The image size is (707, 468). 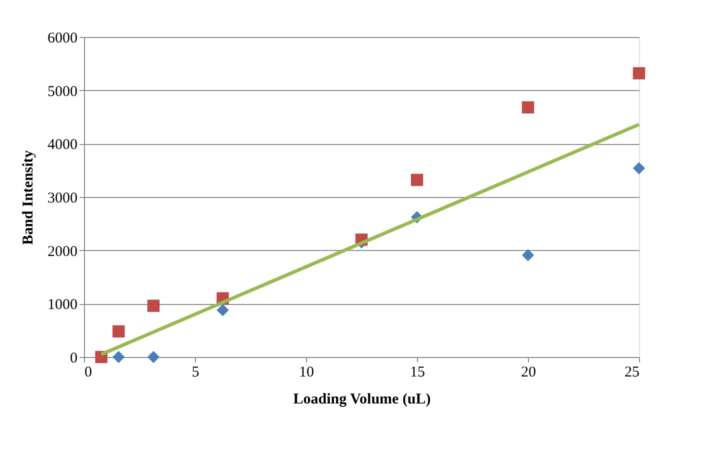 I want to click on y-tick-label: 0, so click(x=74, y=358).